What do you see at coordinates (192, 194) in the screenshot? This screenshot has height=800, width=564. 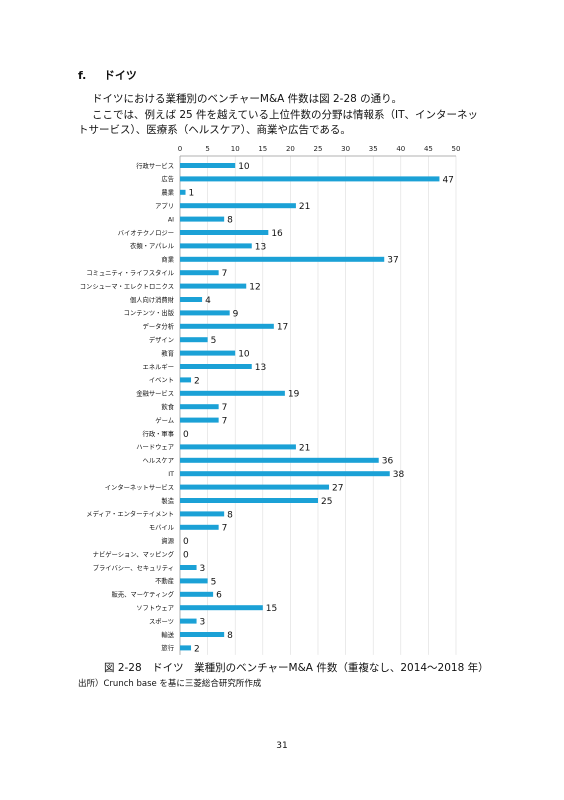 I see `data-label: 1` at bounding box center [192, 194].